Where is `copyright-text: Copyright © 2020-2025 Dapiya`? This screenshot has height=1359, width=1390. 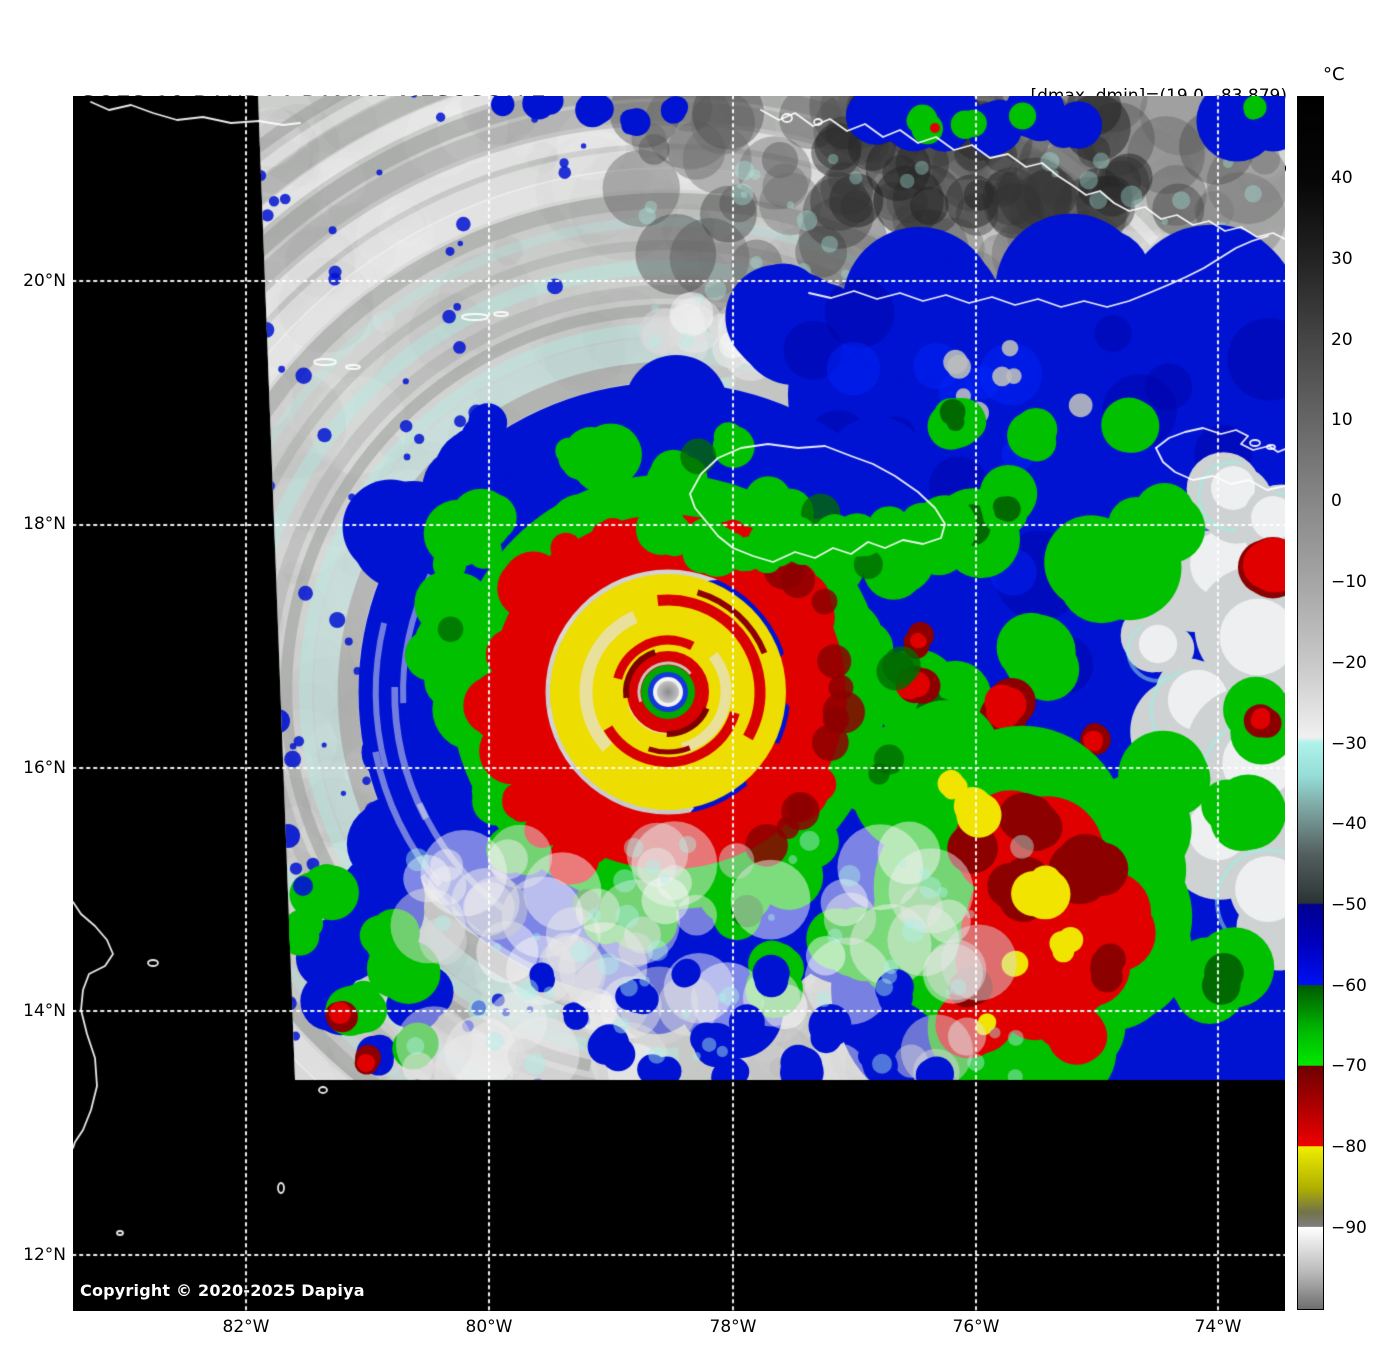 copyright-text: Copyright © 2020-2025 Dapiya is located at coordinates (222, 1290).